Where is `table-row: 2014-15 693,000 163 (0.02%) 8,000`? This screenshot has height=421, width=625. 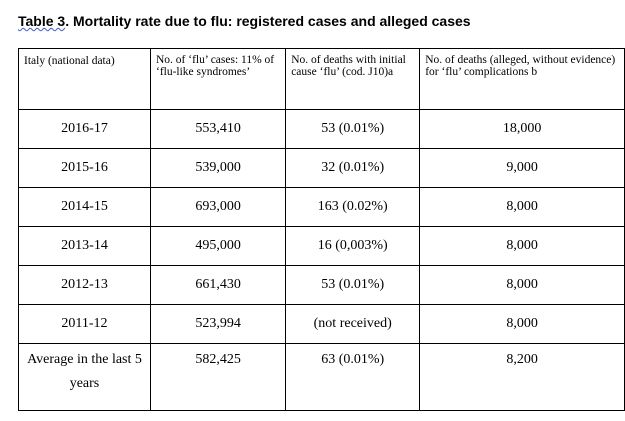
table-row: 2014-15 693,000 163 (0.02%) 8,000 is located at coordinates (321, 207).